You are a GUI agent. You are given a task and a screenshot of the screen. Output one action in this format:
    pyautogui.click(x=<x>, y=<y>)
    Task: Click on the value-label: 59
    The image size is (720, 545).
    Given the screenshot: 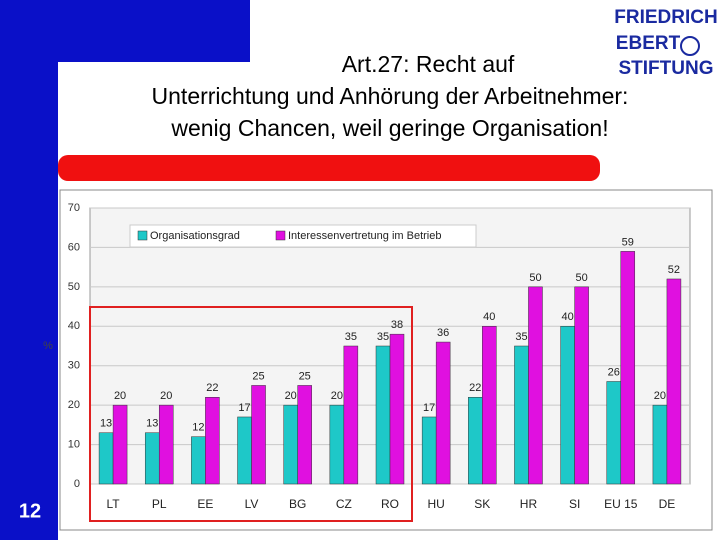 What is the action you would take?
    pyautogui.click(x=628, y=242)
    